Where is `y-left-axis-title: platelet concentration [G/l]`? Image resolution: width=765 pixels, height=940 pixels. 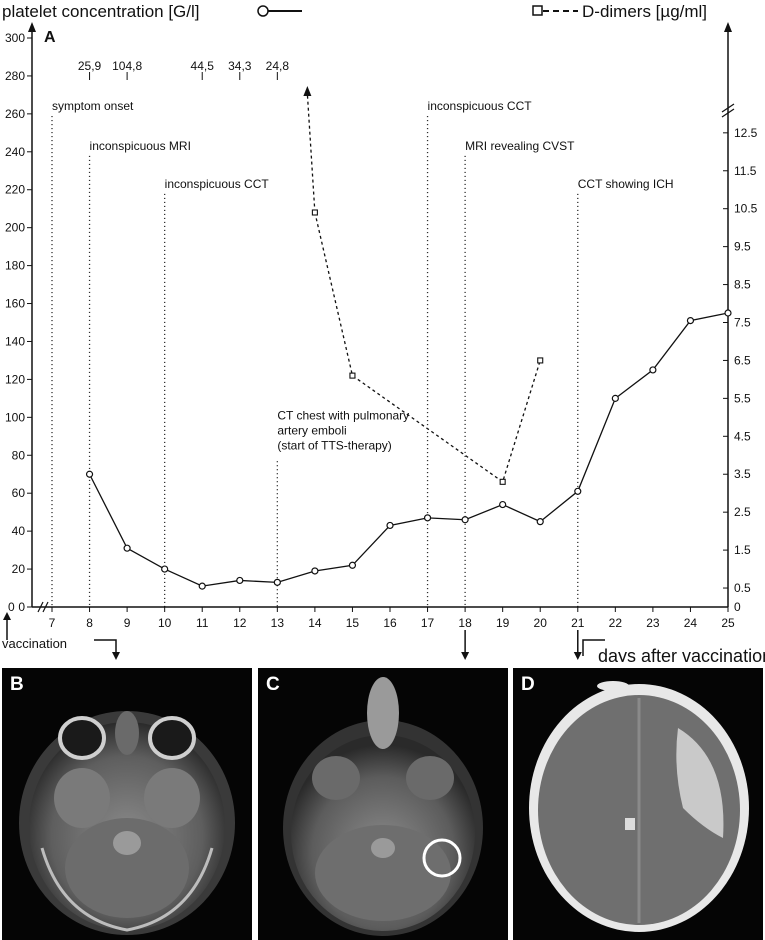
y-left-axis-title: platelet concentration [G/l] is located at coordinates (101, 11).